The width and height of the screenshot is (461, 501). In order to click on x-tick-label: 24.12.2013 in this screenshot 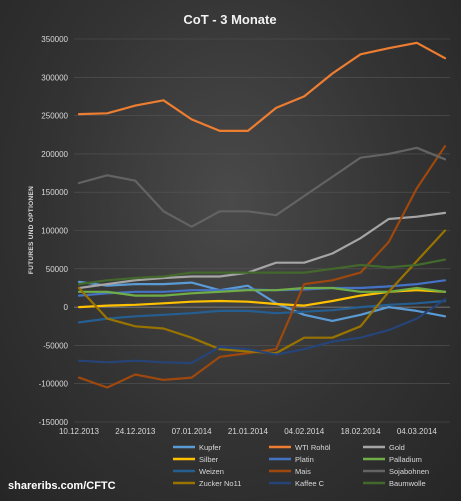, I will do `click(135, 431)`.